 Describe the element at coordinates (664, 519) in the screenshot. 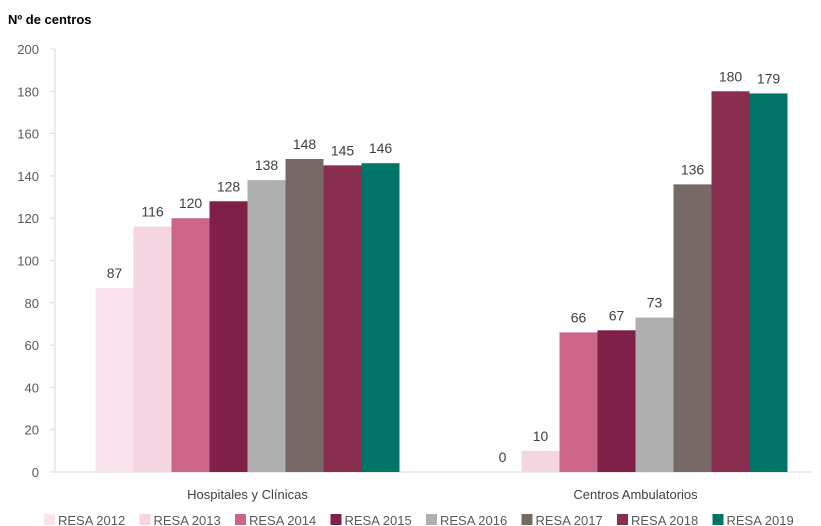

I see `legend-label: RESA 2018` at that location.